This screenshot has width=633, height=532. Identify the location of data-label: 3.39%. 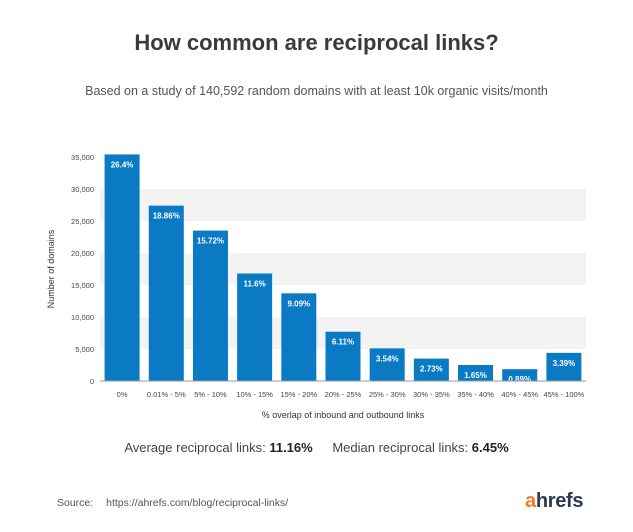
(564, 363).